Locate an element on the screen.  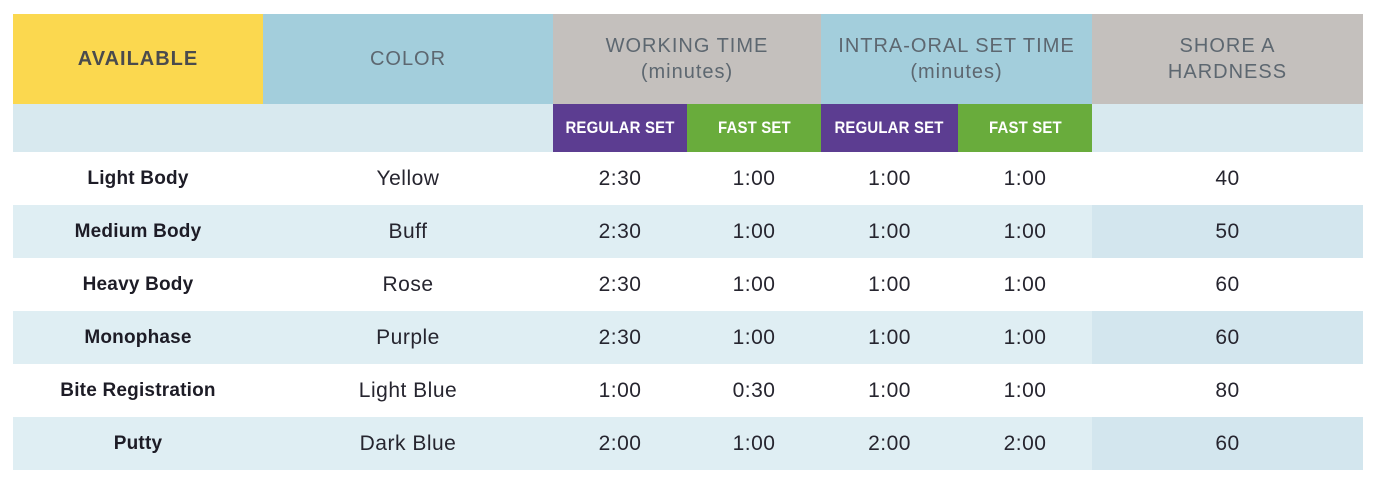
color-value: Dark Blue is located at coordinates (408, 443).